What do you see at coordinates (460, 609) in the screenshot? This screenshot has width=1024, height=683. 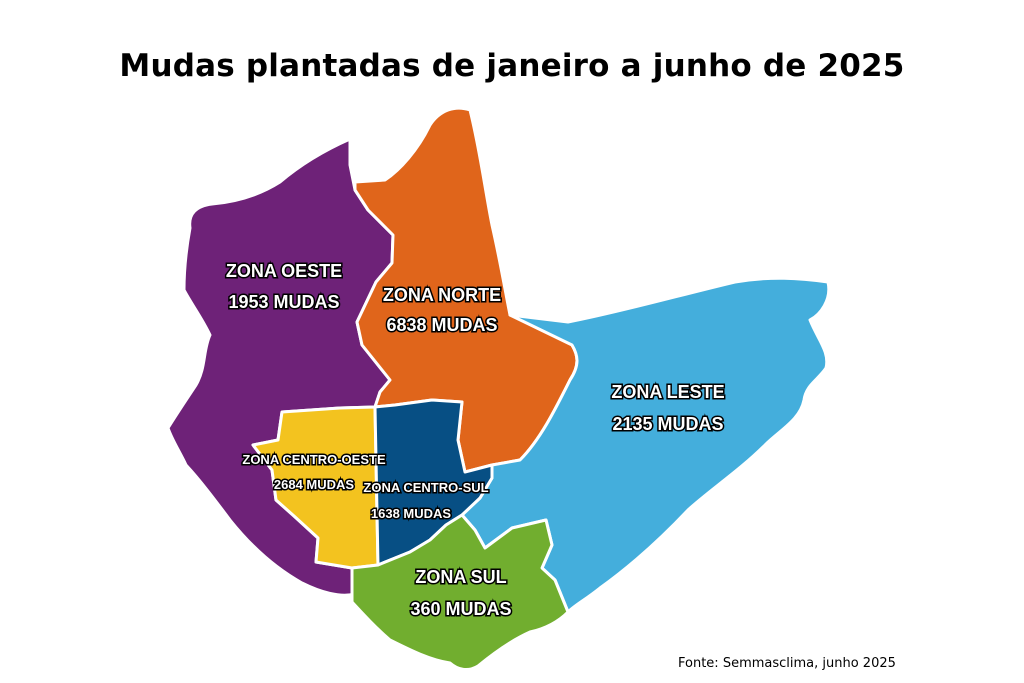 I see `zone-sul-value: 360 MUDAS` at bounding box center [460, 609].